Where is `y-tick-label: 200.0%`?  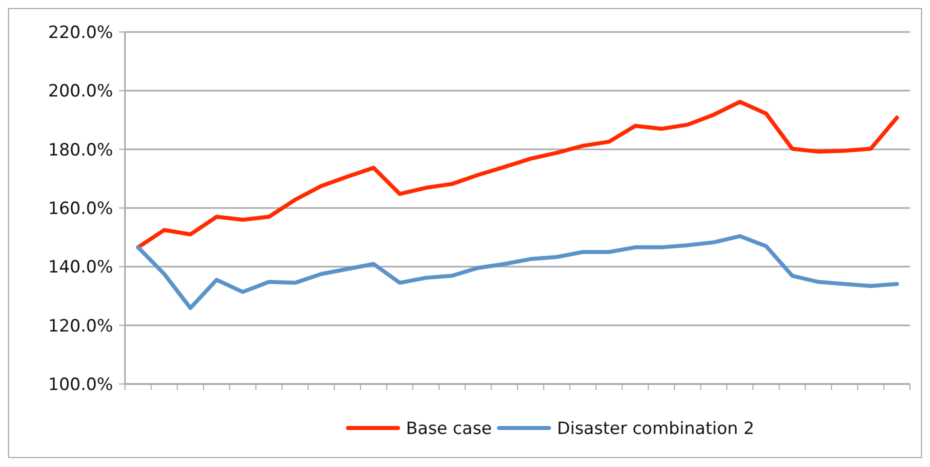 y-tick-label: 200.0% is located at coordinates (80, 92).